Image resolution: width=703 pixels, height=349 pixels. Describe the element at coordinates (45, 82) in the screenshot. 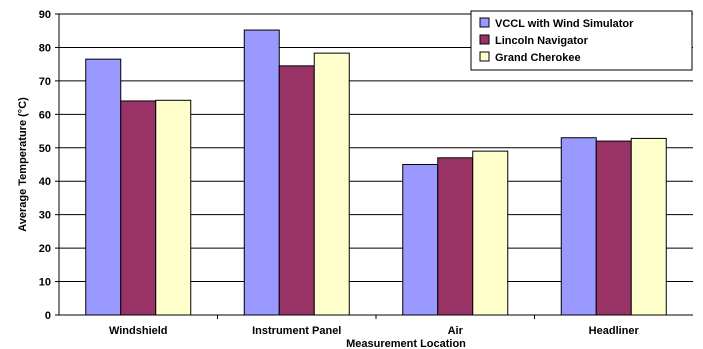

I see `y-tick-label: 70` at that location.